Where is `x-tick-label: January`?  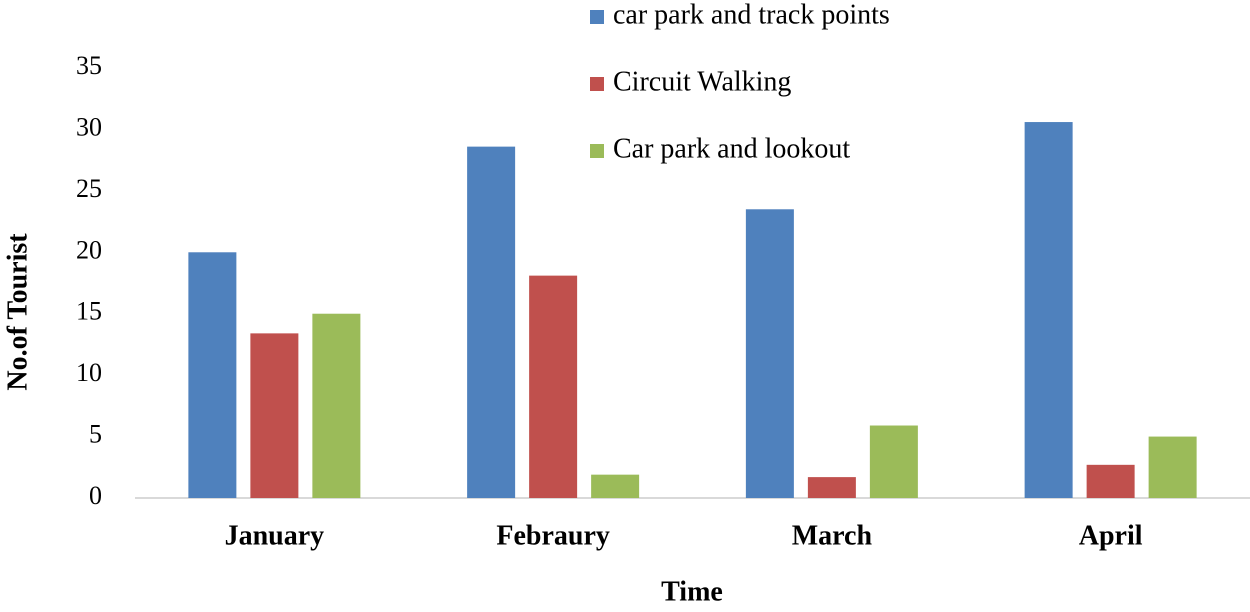
x-tick-label: January is located at coordinates (275, 535).